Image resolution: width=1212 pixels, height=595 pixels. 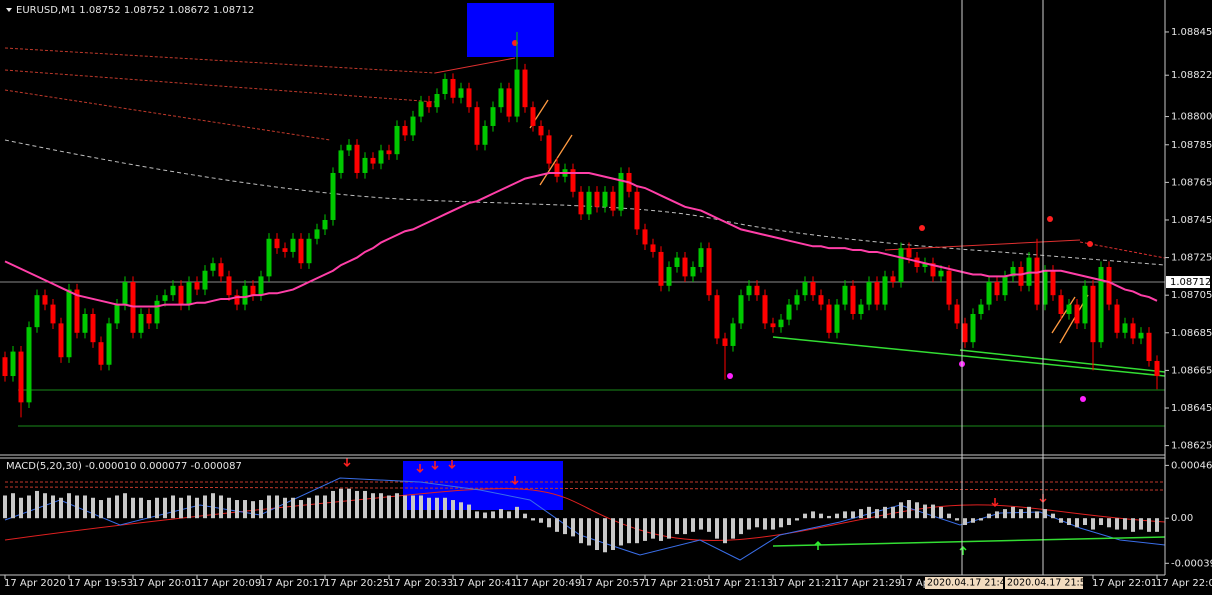 I want to click on y2-tick-label: 0.00, so click(x=1182, y=518).